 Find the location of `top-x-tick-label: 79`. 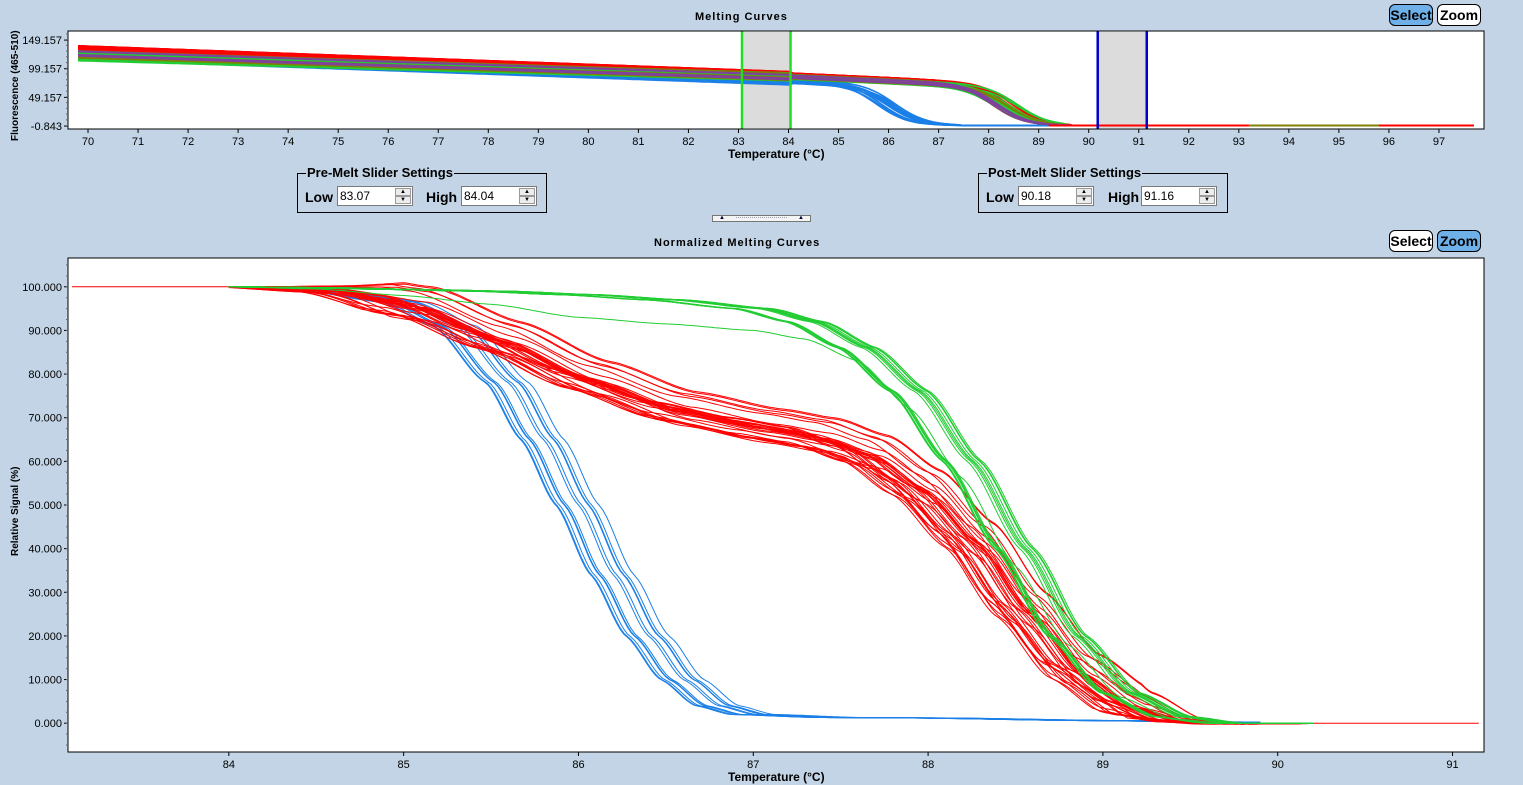

top-x-tick-label: 79 is located at coordinates (538, 142).